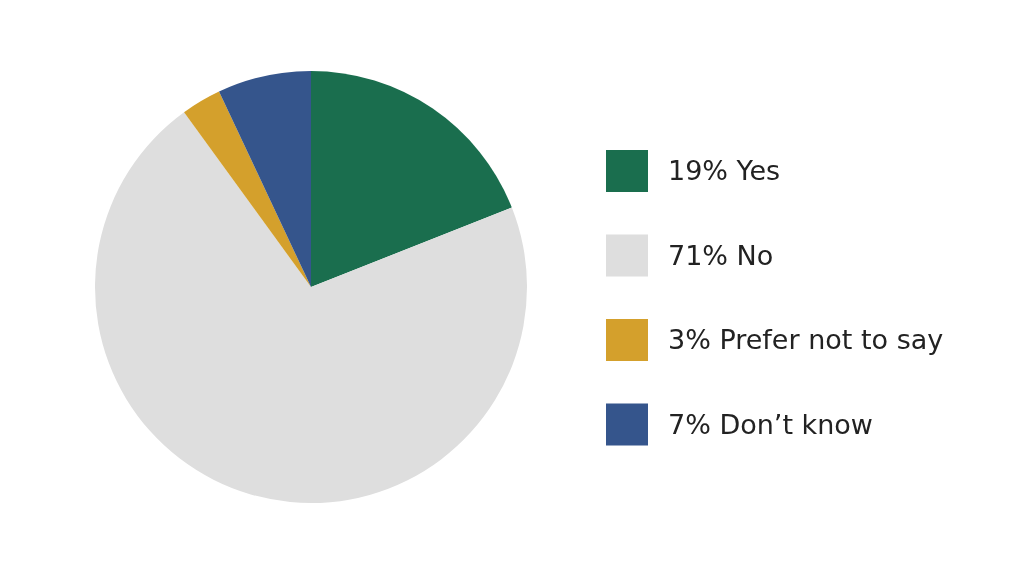 The height and width of the screenshot is (576, 1024). Describe the element at coordinates (806, 340) in the screenshot. I see `legend-label: 3% Prefer not to say` at that location.